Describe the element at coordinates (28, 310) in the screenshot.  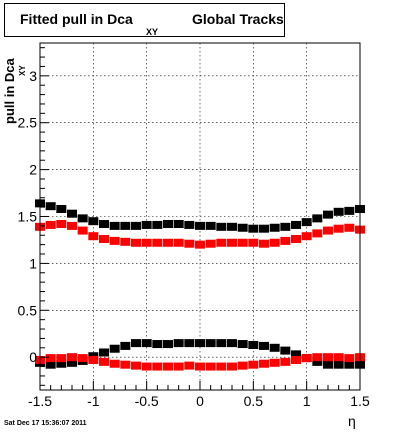
I see `y-tick-label: 0.5` at that location.